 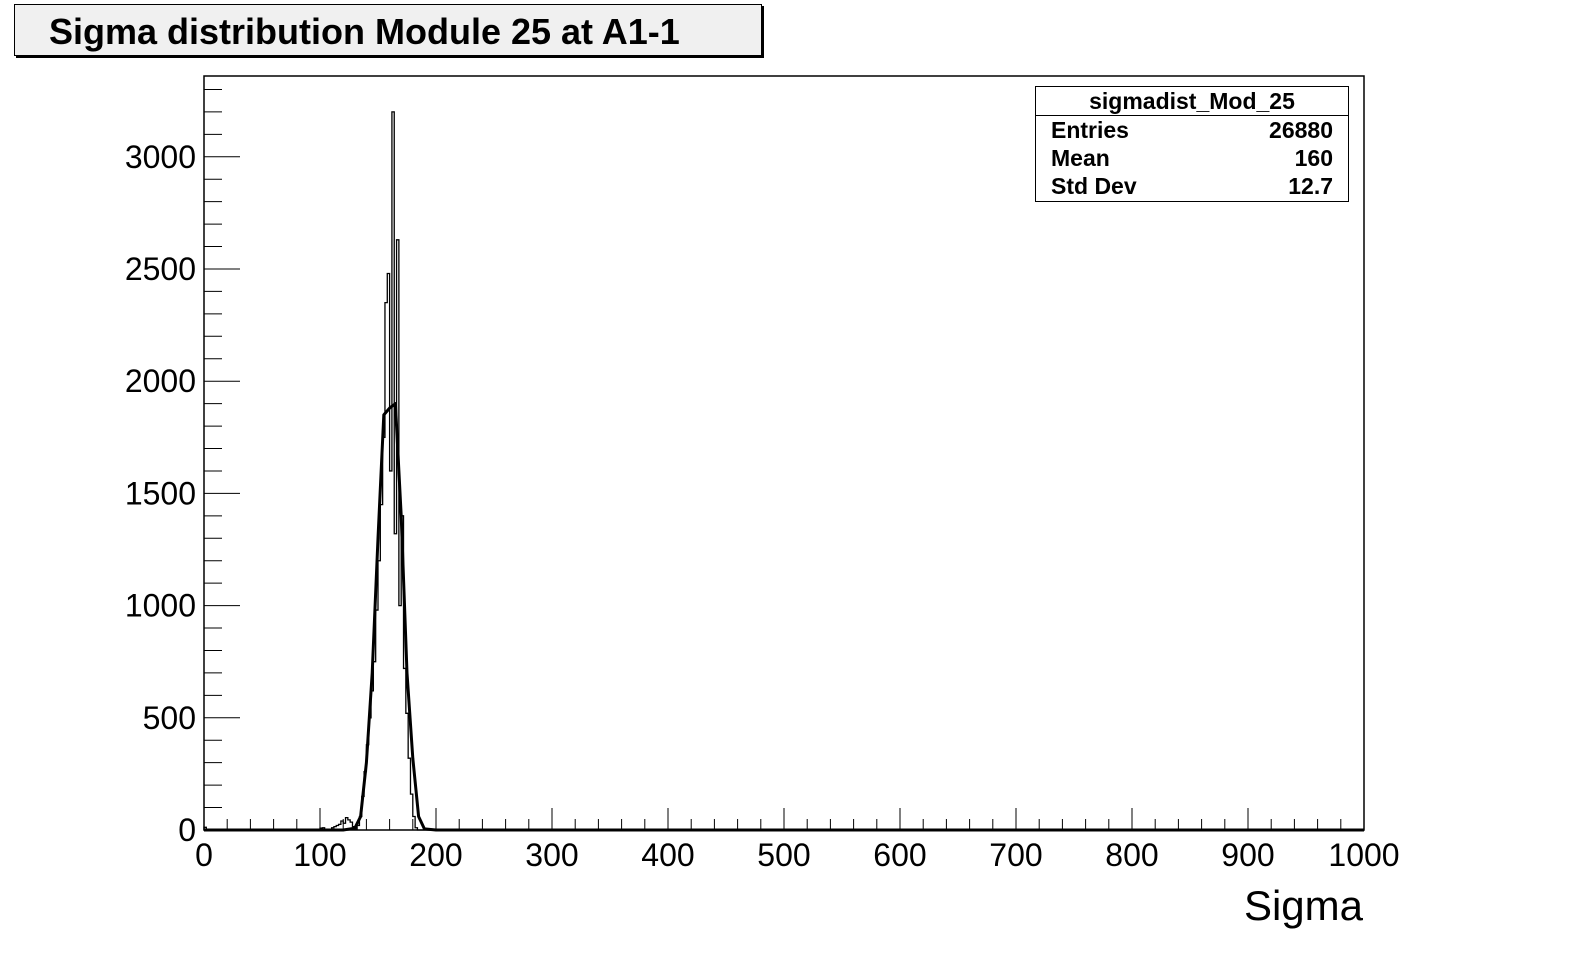 I want to click on stats-value: 26880, so click(x=1301, y=130).